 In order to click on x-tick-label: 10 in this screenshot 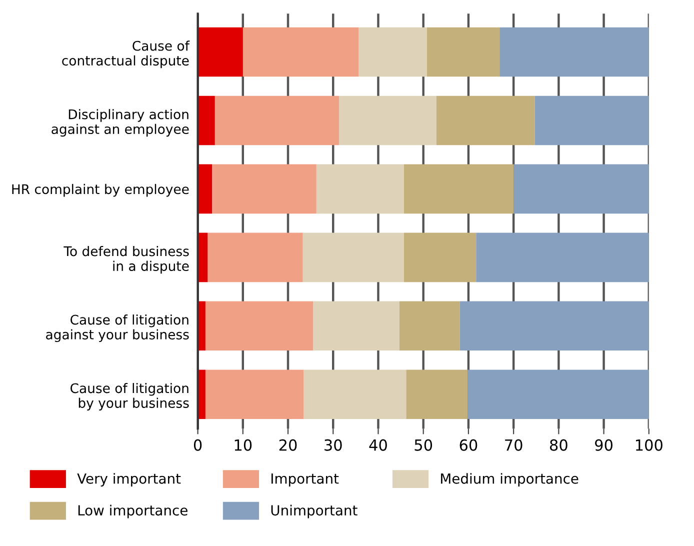, I will do `click(243, 445)`.